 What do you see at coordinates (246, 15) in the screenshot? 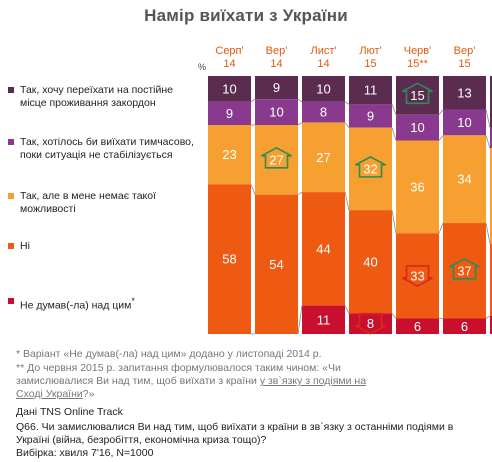
I see `chart-title: Намір виїхати з України` at bounding box center [246, 15].